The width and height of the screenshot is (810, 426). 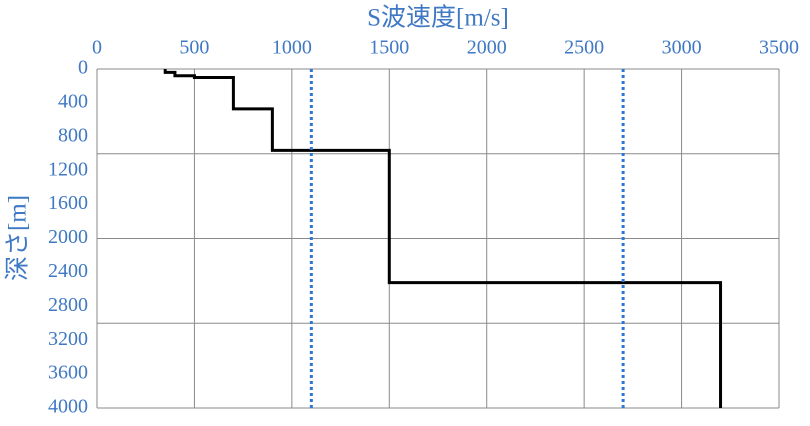 What do you see at coordinates (73, 101) in the screenshot?
I see `y-tick-label: 400` at bounding box center [73, 101].